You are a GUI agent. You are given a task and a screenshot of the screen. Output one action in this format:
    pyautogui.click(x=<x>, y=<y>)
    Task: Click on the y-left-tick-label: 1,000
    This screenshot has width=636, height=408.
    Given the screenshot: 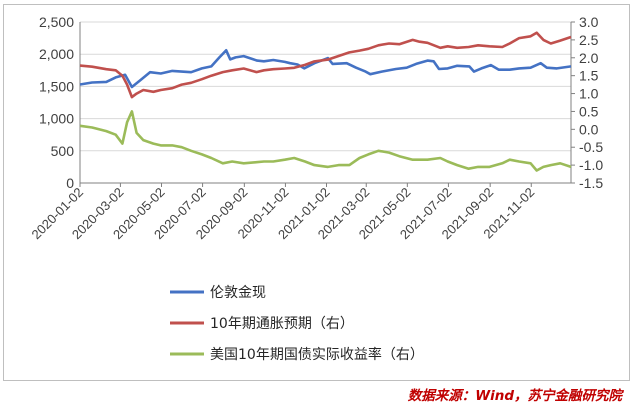 What is the action you would take?
    pyautogui.click(x=56, y=119)
    